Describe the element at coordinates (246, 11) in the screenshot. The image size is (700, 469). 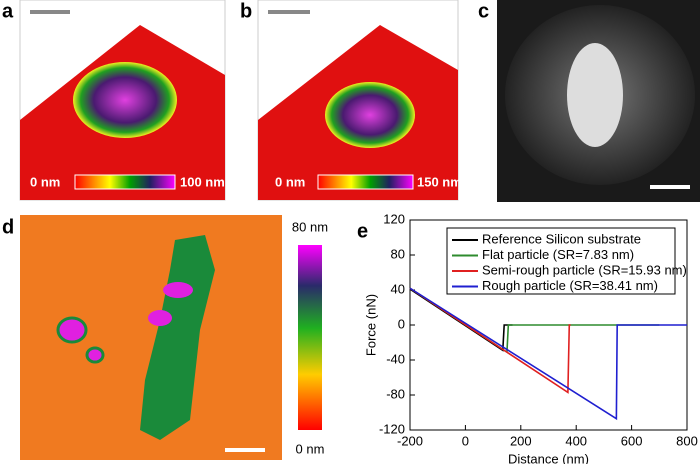
I see `panel-label: b` at that location.